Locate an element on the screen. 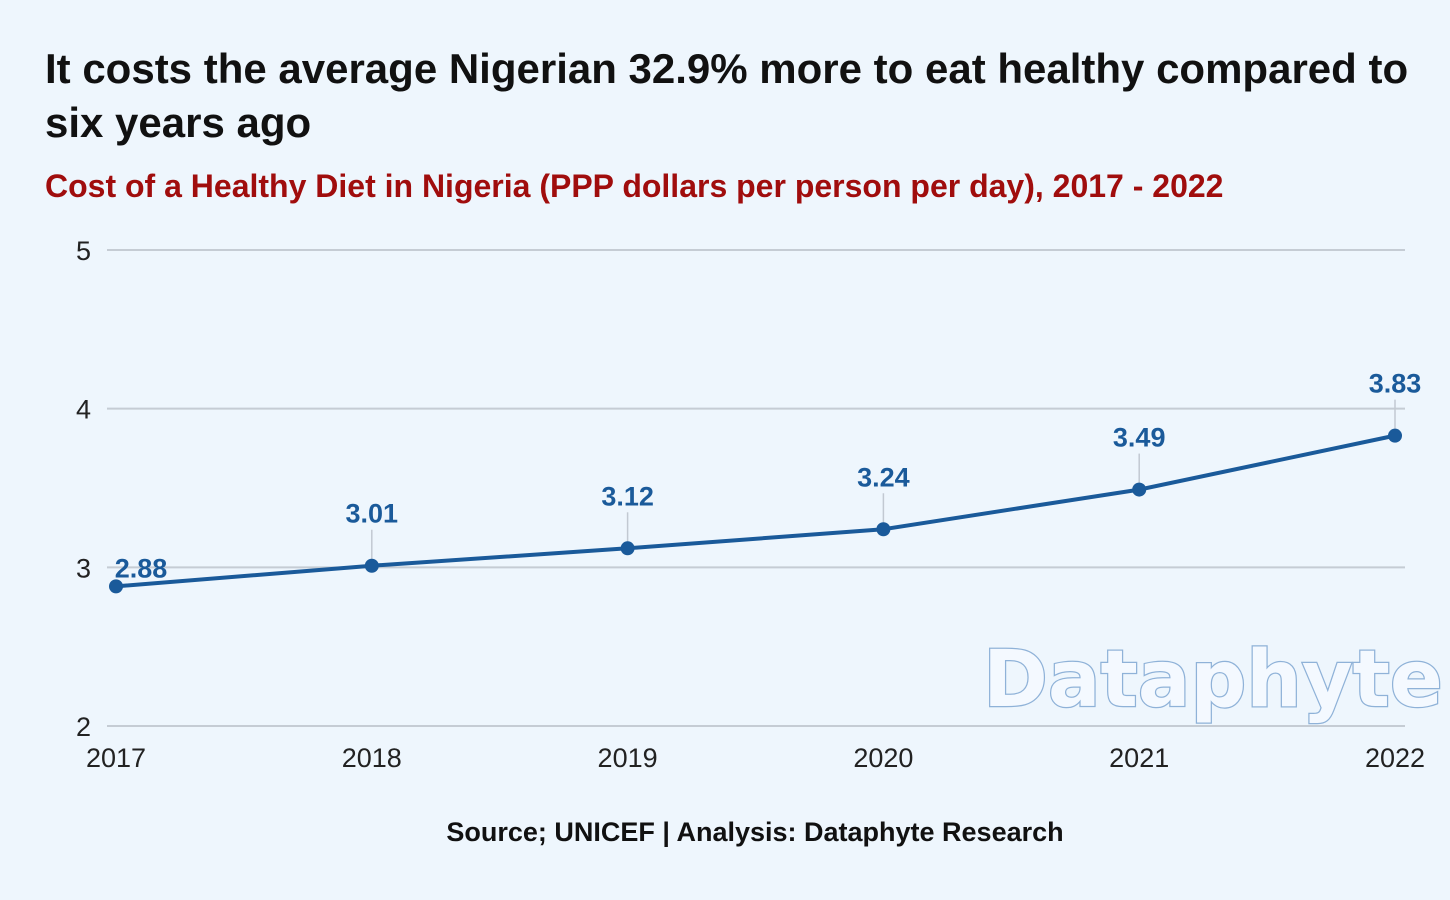 The image size is (1450, 900). y-tick-label: 3 is located at coordinates (83, 568).